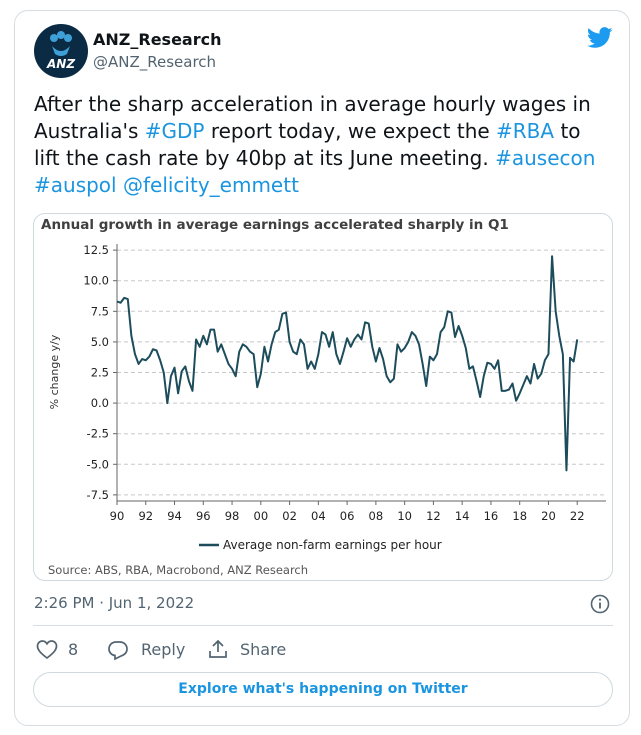  What do you see at coordinates (98, 464) in the screenshot?
I see `y-tick-label: -5.0` at bounding box center [98, 464].